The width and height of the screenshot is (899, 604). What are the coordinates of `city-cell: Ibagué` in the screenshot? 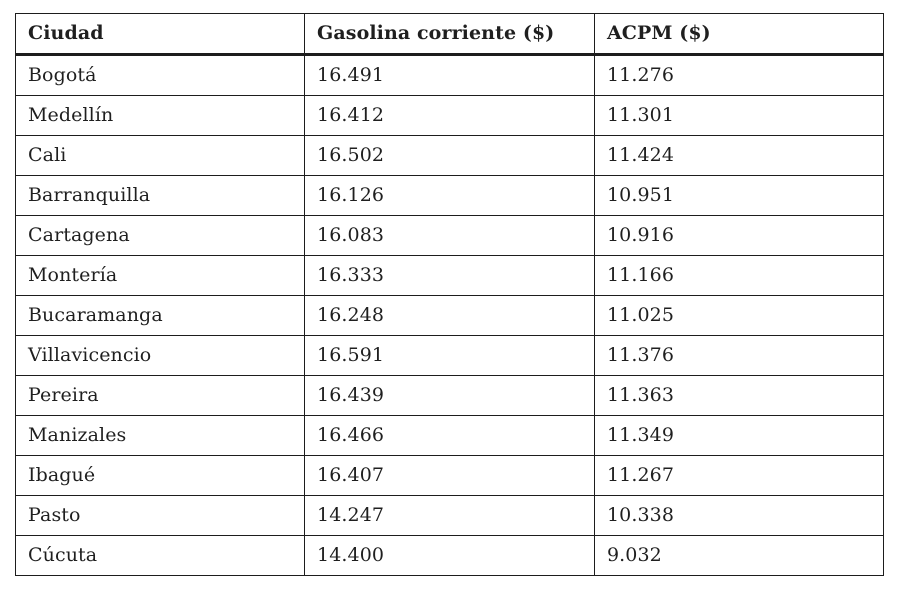 It's located at (160, 475).